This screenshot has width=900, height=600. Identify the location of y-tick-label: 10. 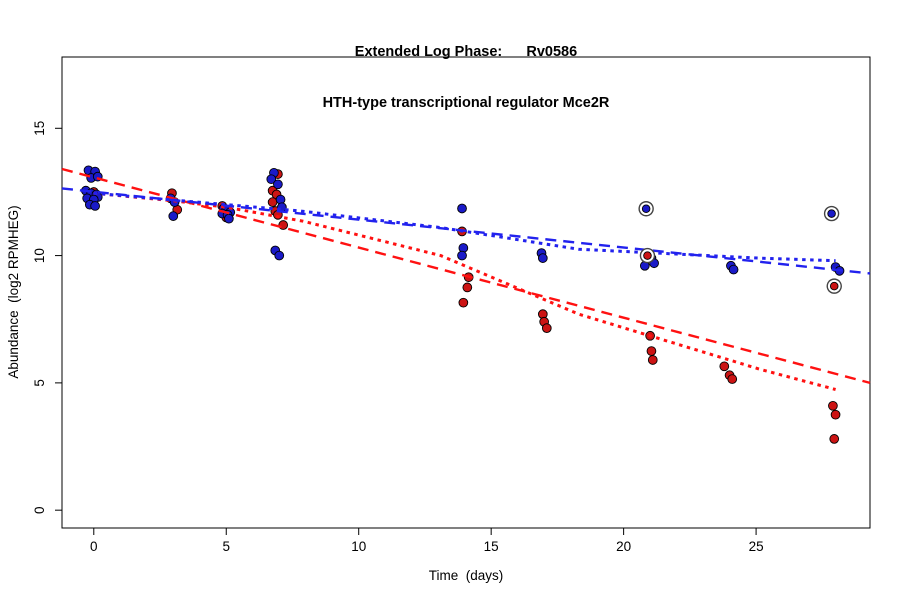
(39, 255).